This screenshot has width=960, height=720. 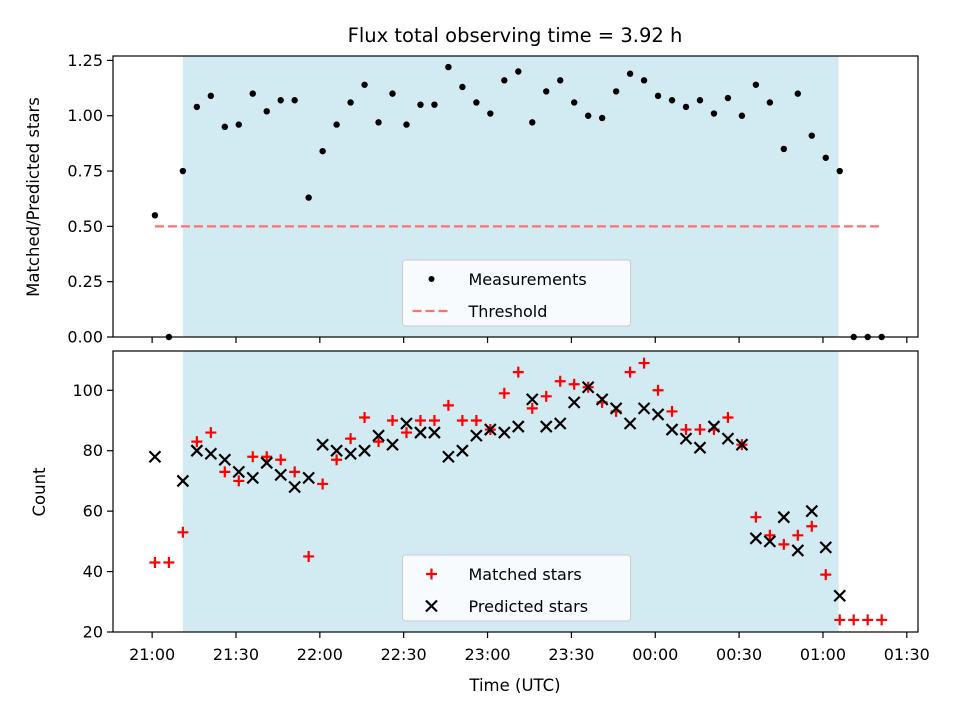 I want to click on bottom-y-tick-label: 60, so click(x=93, y=511).